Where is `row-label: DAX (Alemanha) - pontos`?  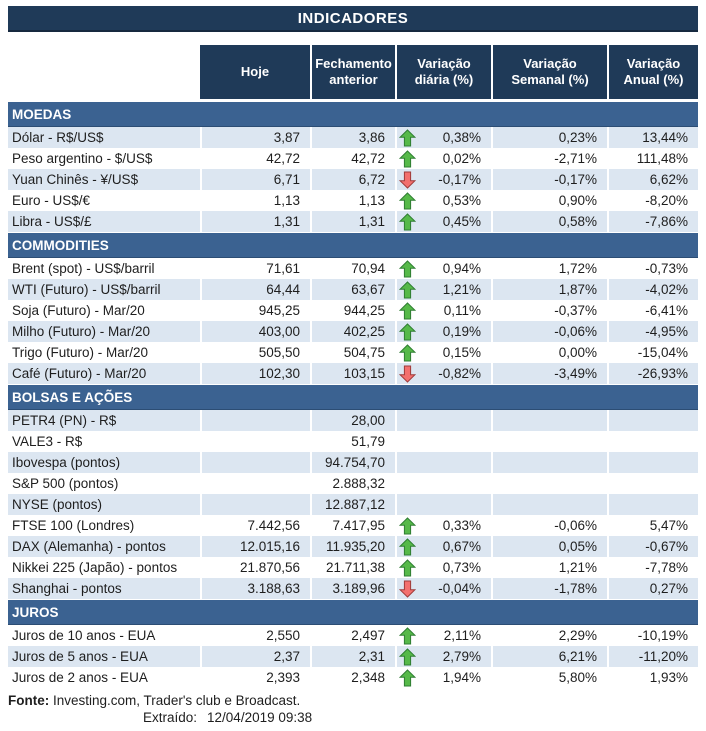 row-label: DAX (Alemanha) - pontos is located at coordinates (89, 546).